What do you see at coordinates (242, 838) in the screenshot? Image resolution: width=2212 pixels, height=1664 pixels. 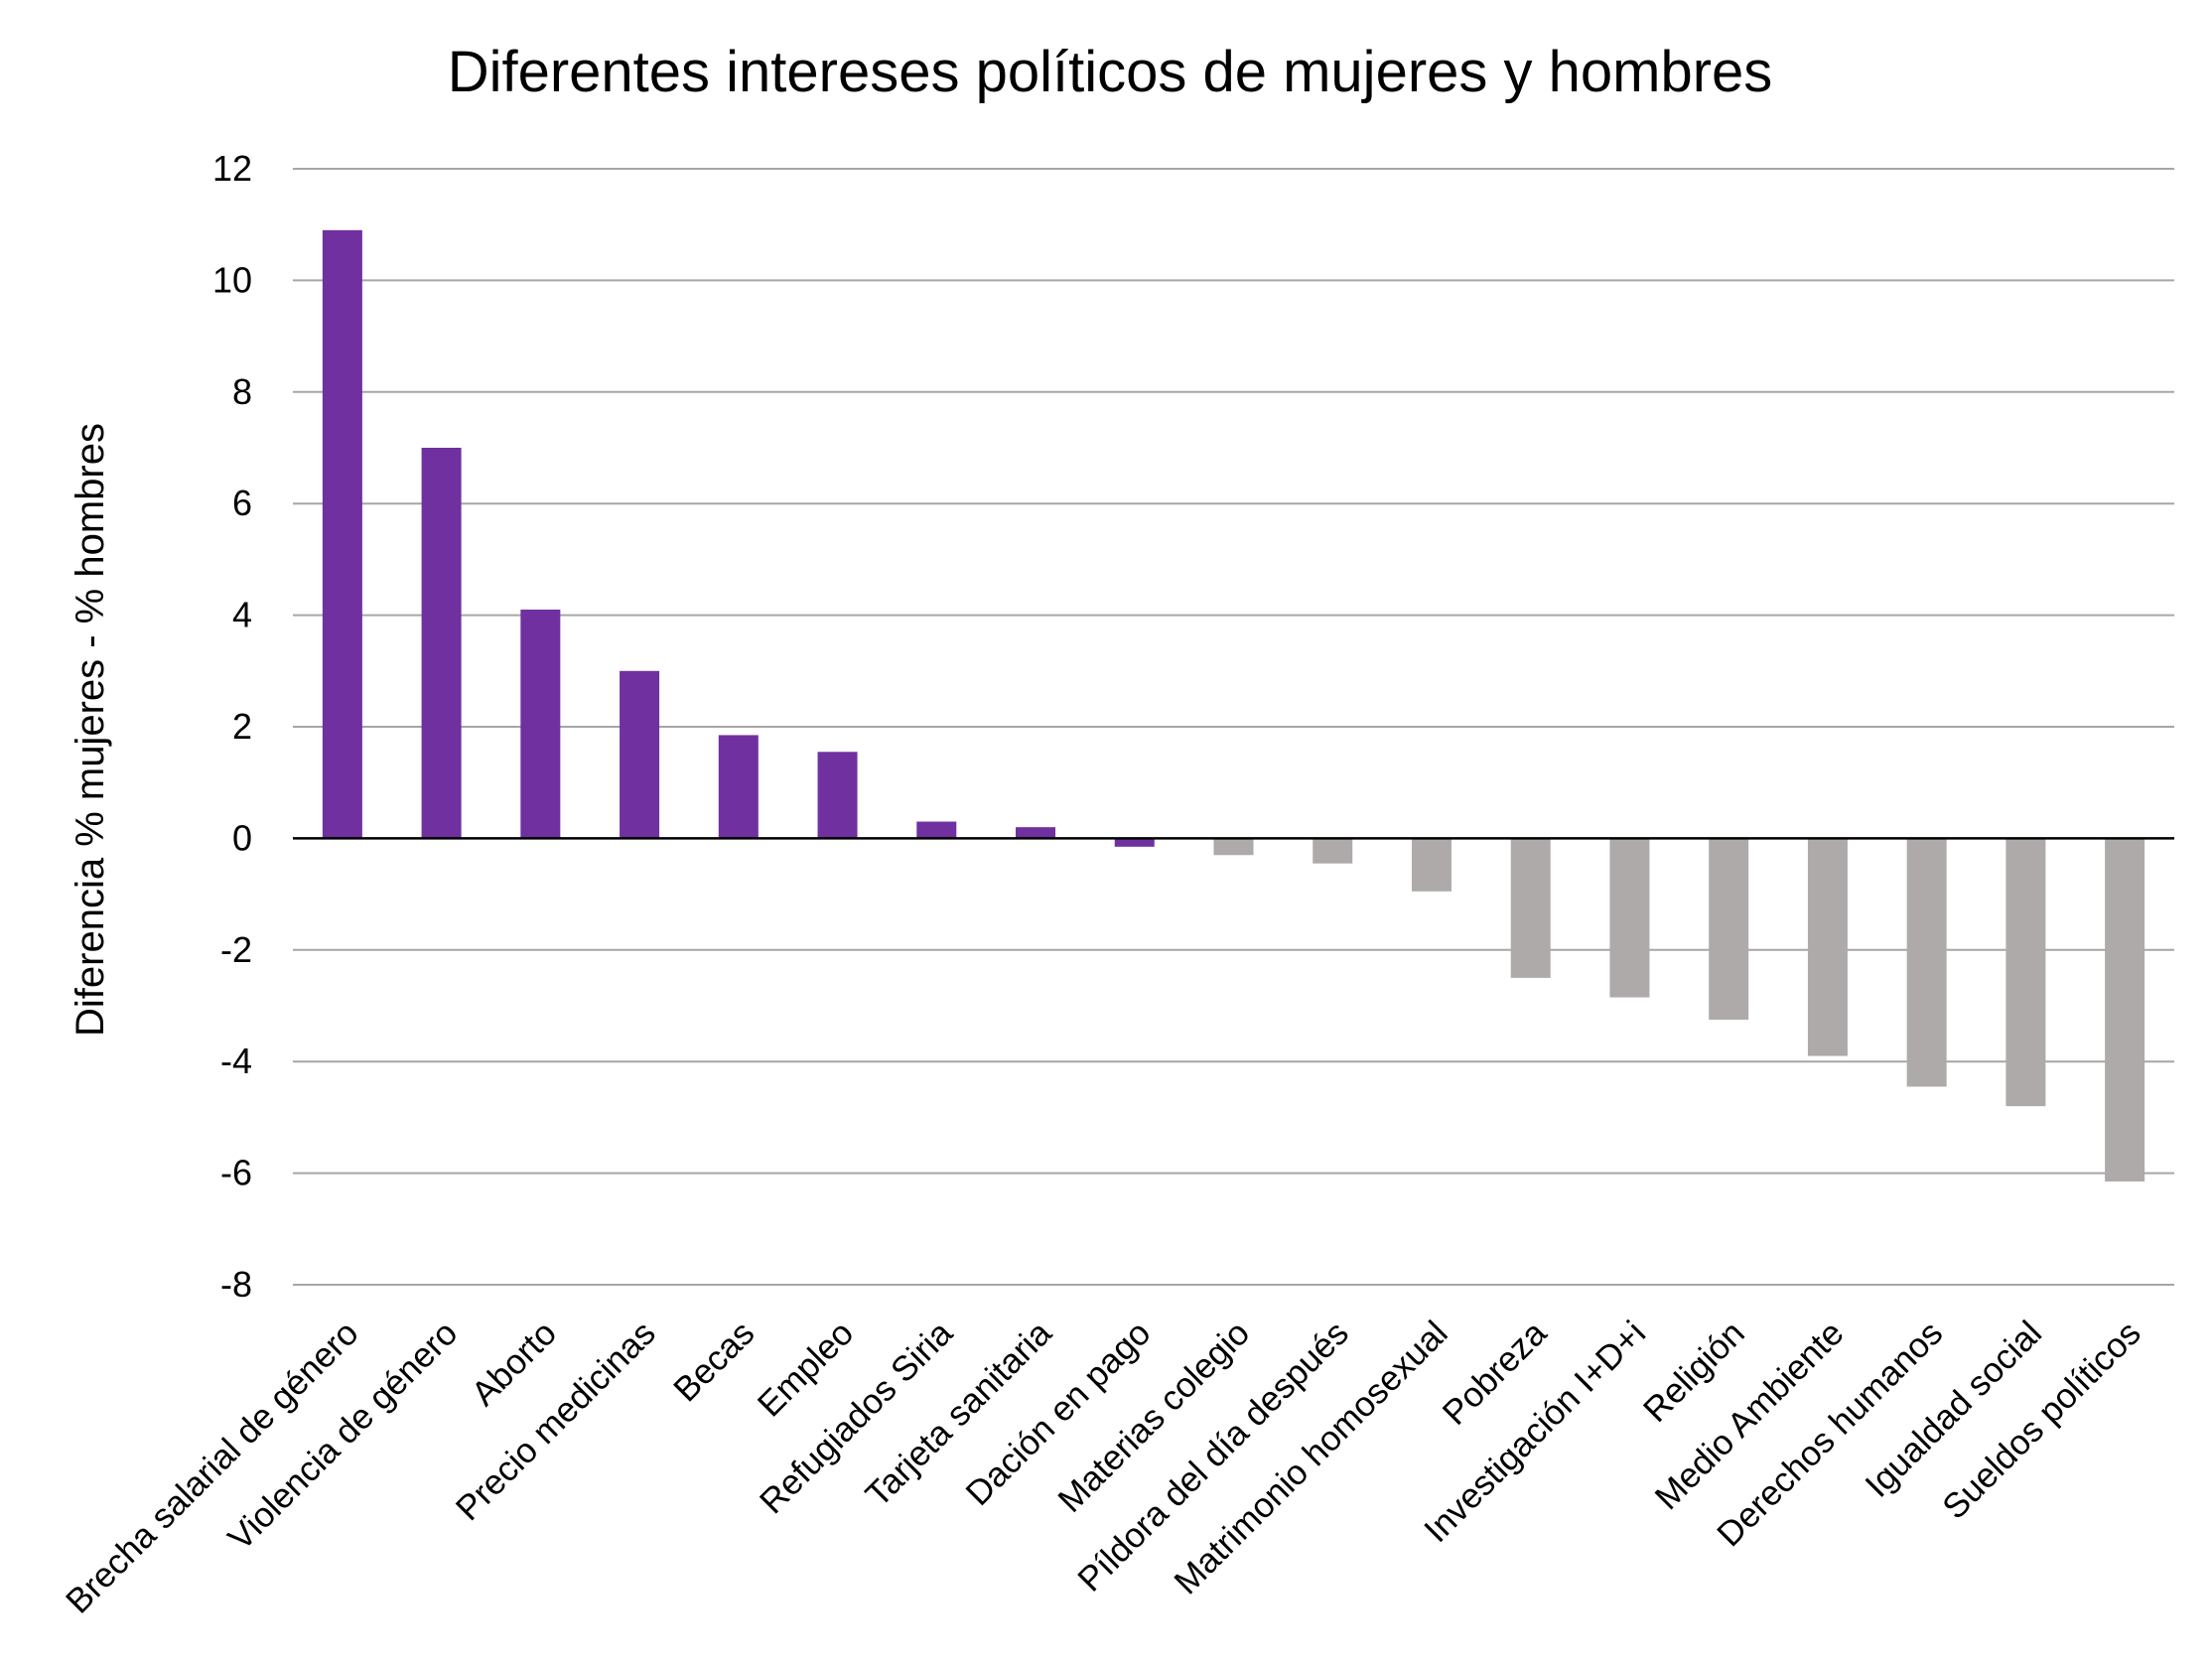 I see `y-tick-label: 0` at bounding box center [242, 838].